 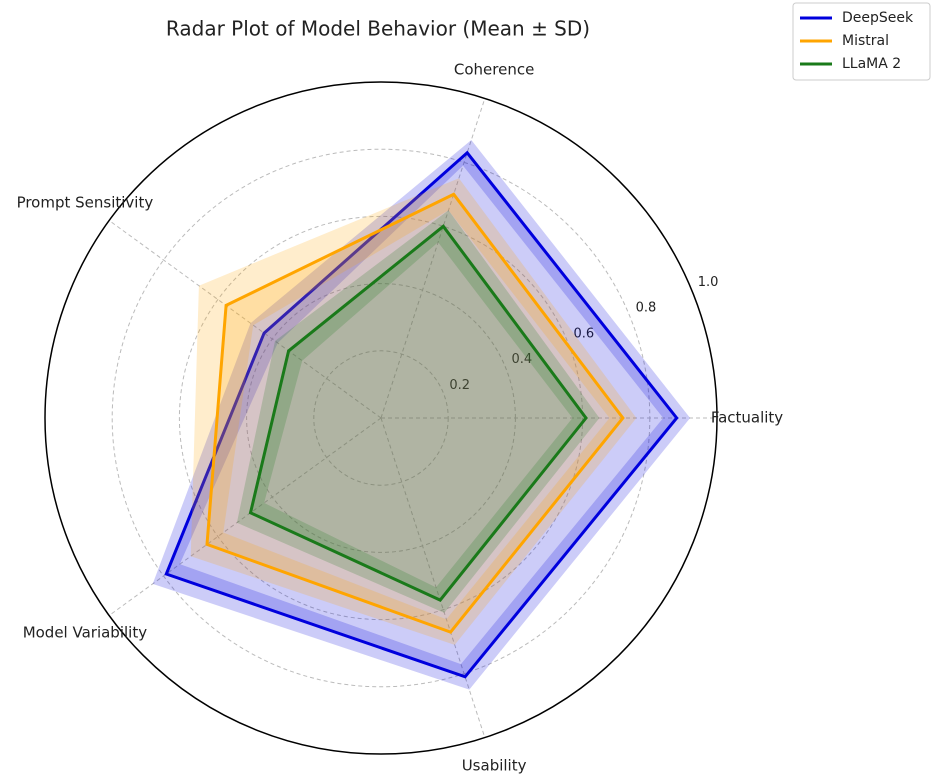 What do you see at coordinates (521, 359) in the screenshot?
I see `r-tick-label: 0.4` at bounding box center [521, 359].